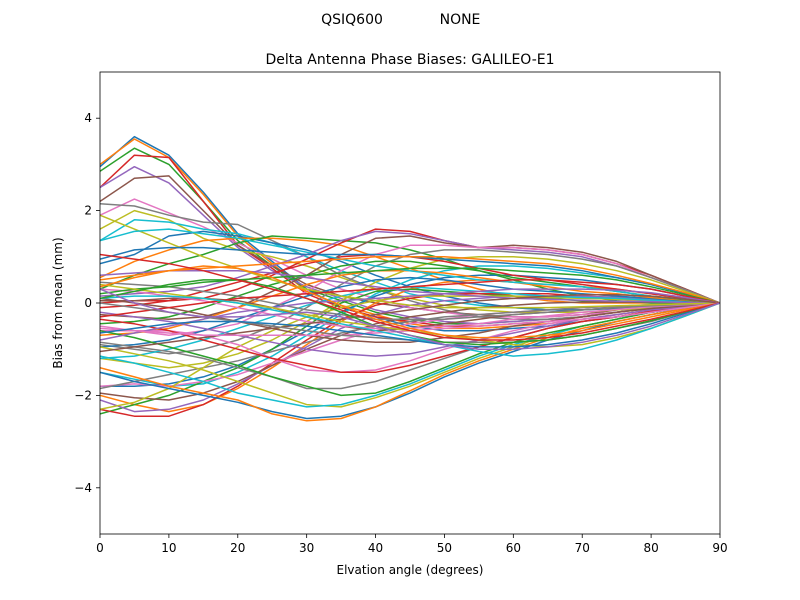 The width and height of the screenshot is (800, 600). Describe the element at coordinates (83, 488) in the screenshot. I see `y-tick-label: −4` at that location.